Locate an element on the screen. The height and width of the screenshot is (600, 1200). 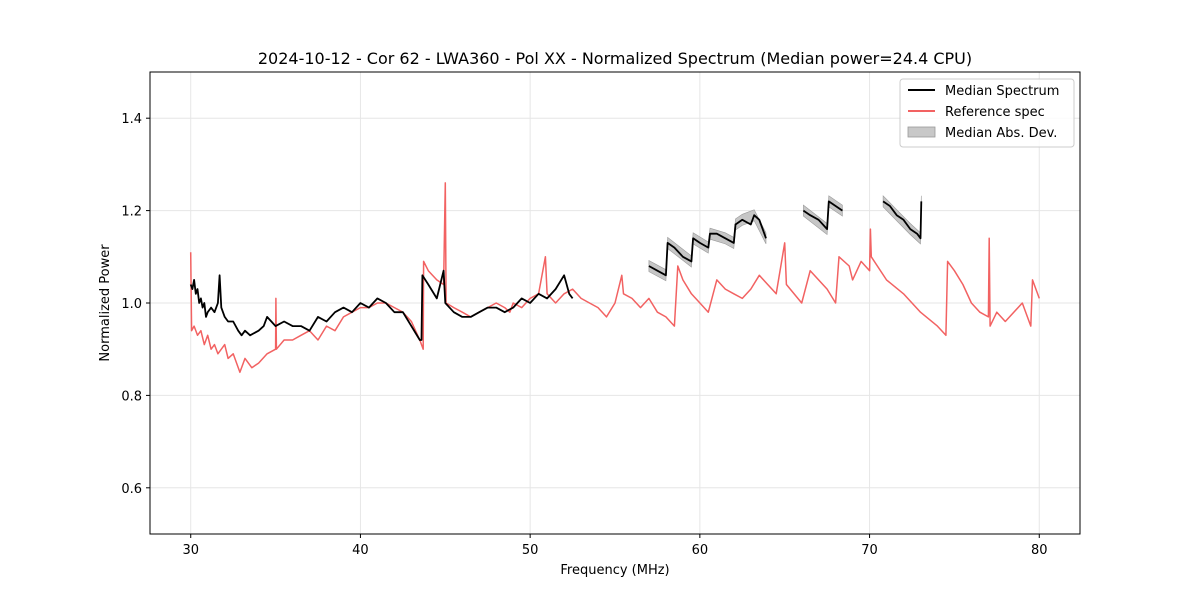
x-tick-label: 80 is located at coordinates (1039, 550).